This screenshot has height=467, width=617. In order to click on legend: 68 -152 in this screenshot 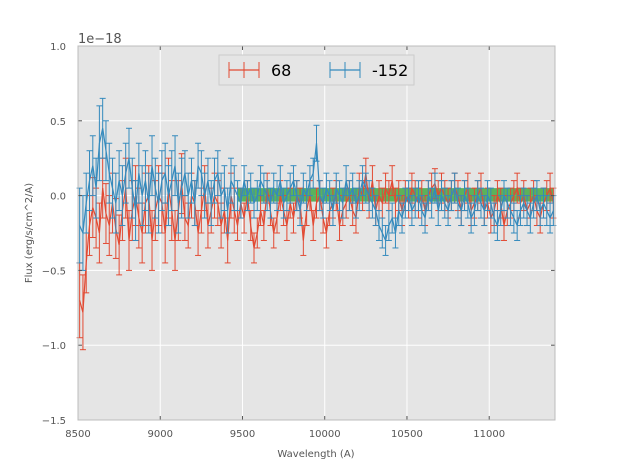, I will do `click(316, 70)`.